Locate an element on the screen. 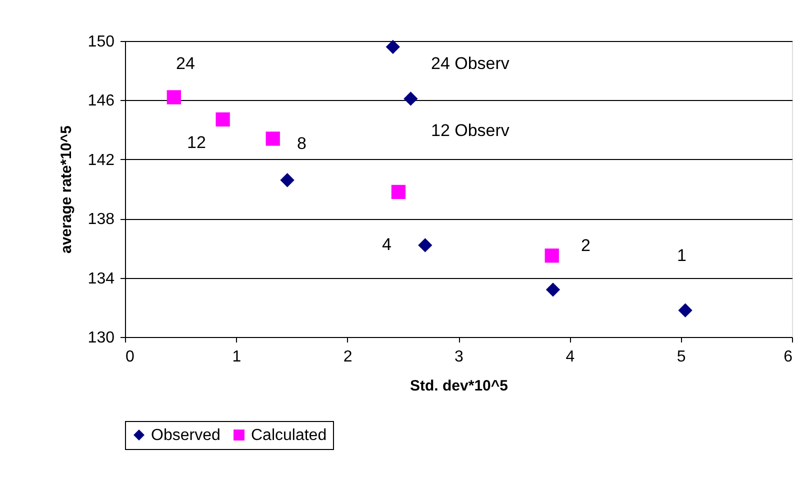 This screenshot has width=804, height=492. annotation: 12 is located at coordinates (196, 142).